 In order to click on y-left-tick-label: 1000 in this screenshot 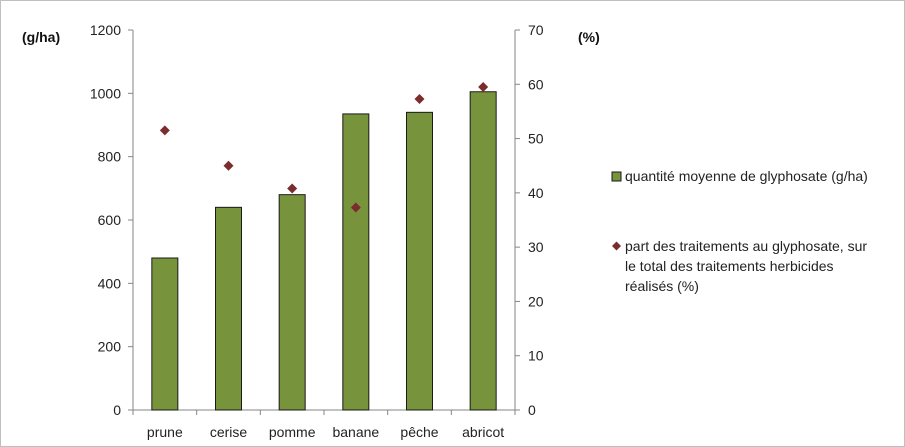, I will do `click(105, 93)`.